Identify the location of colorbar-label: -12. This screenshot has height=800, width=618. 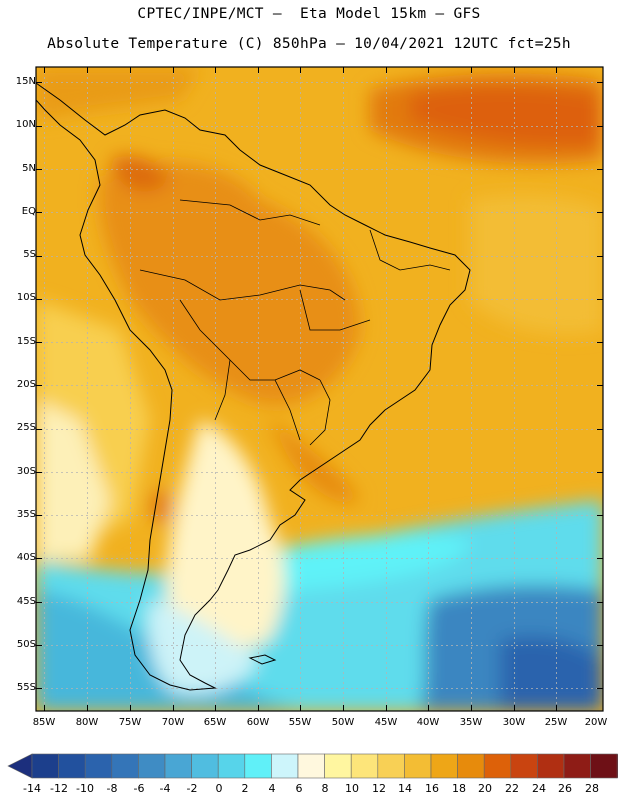
(59, 788).